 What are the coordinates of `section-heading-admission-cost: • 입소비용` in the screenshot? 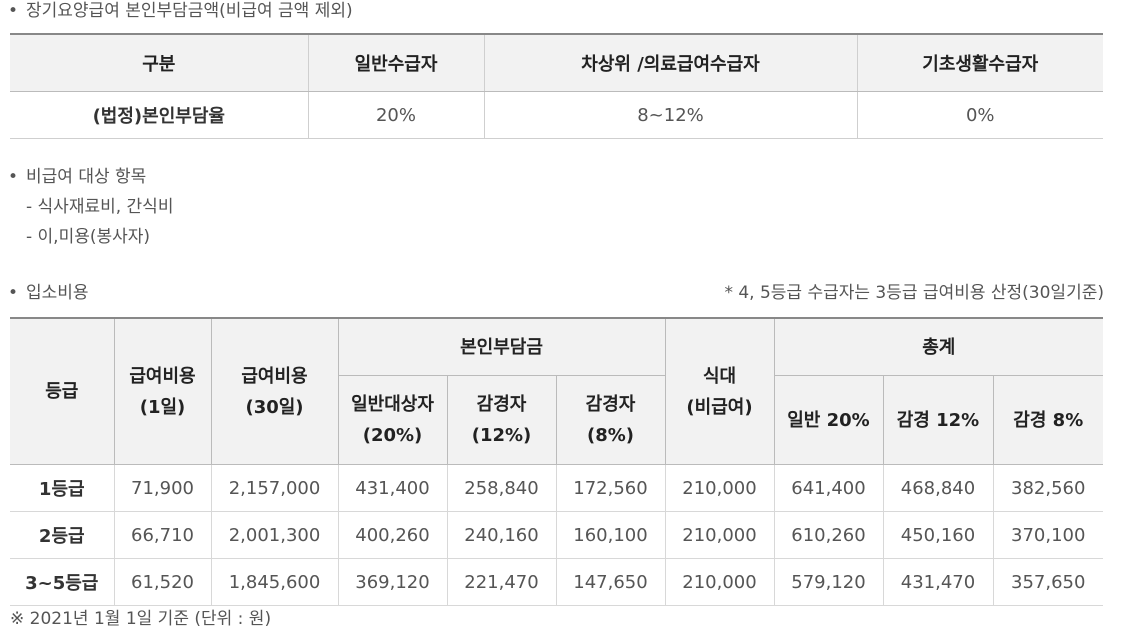 It's located at (48, 293).